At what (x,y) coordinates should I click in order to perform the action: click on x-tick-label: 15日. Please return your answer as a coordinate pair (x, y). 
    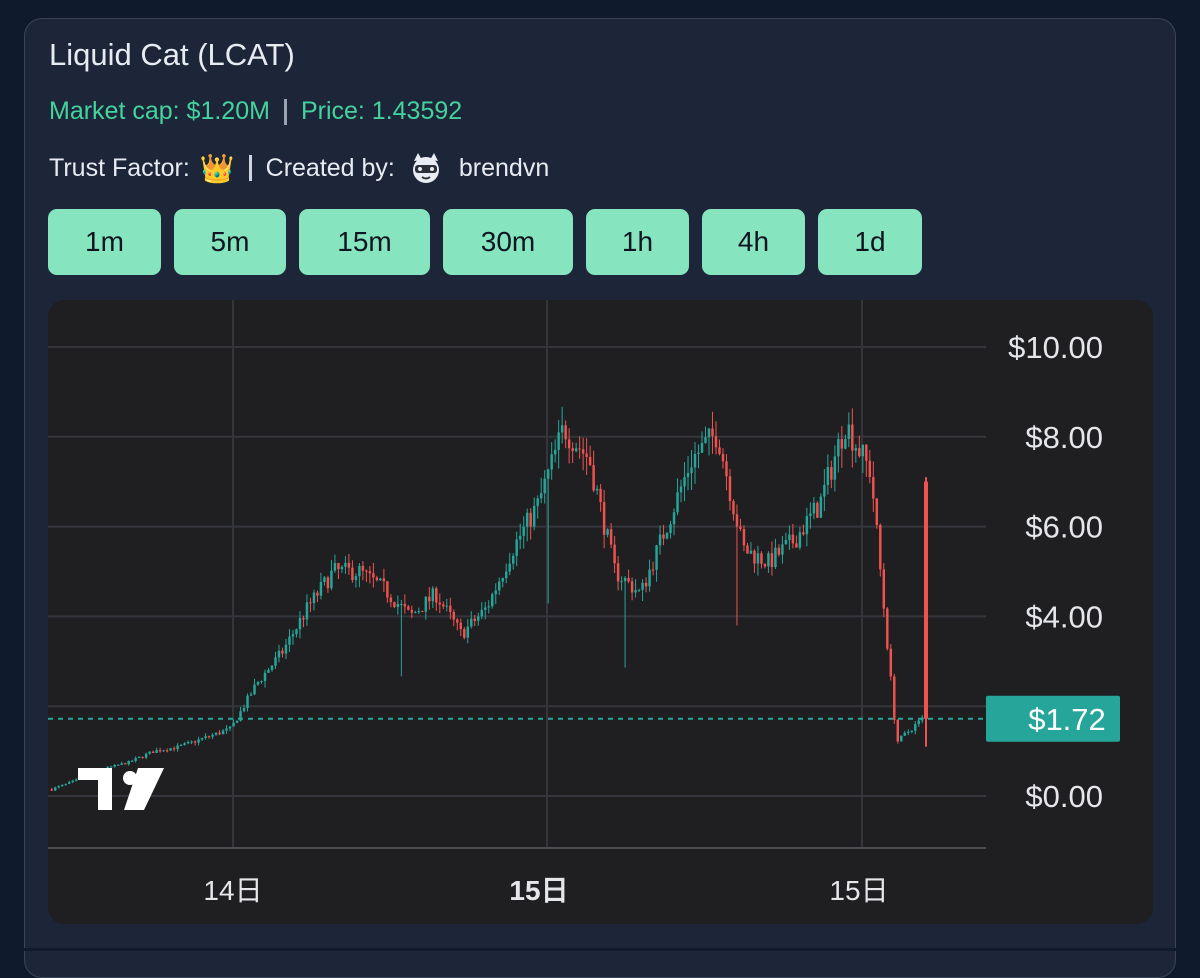
    Looking at the image, I should click on (858, 890).